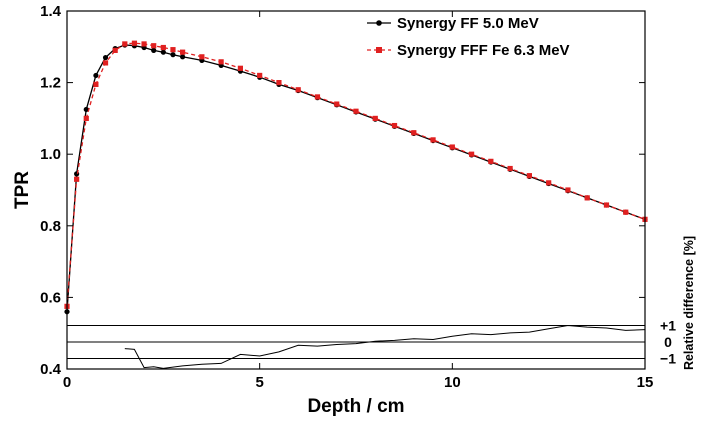 This screenshot has height=421, width=705. I want to click on legend-marker-fff, so click(379, 50).